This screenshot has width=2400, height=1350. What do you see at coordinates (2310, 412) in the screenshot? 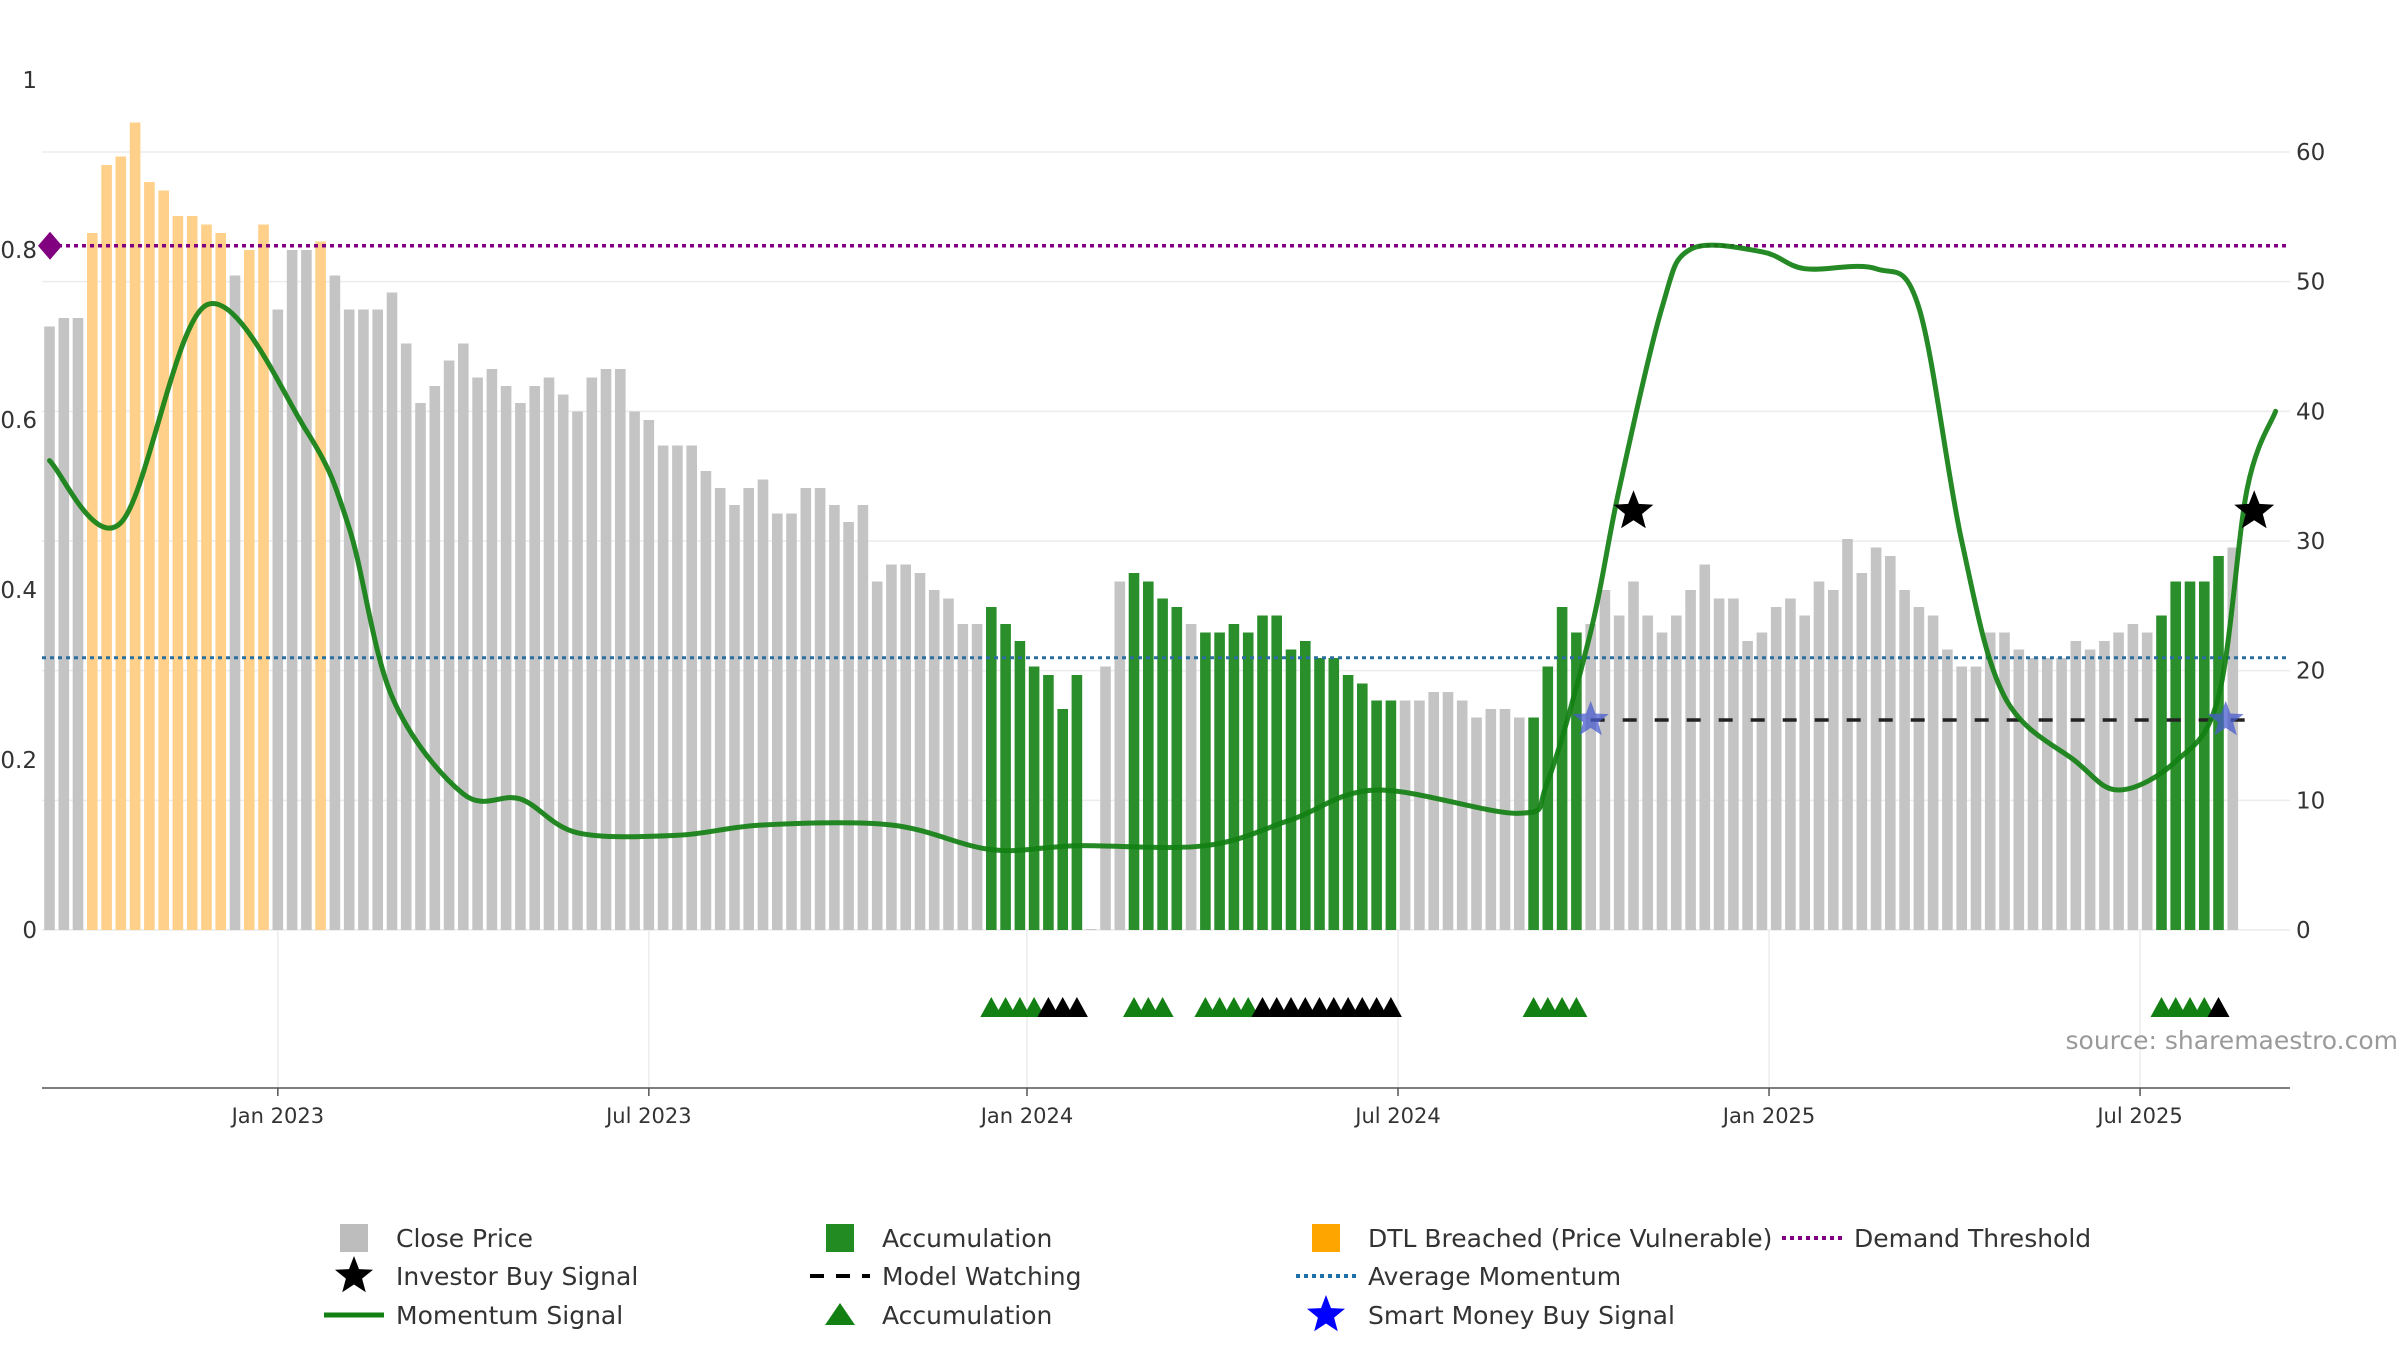
I see `right-tick-label: 40` at bounding box center [2310, 412].